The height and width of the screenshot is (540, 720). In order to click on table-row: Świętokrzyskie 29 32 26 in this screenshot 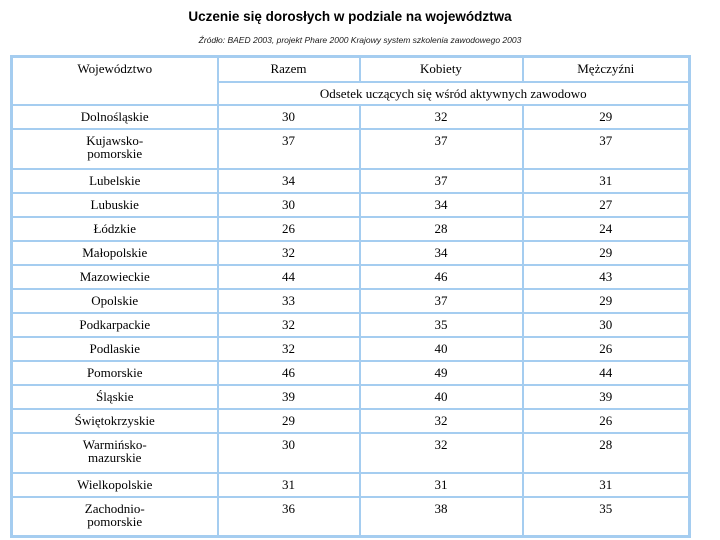, I will do `click(350, 420)`.